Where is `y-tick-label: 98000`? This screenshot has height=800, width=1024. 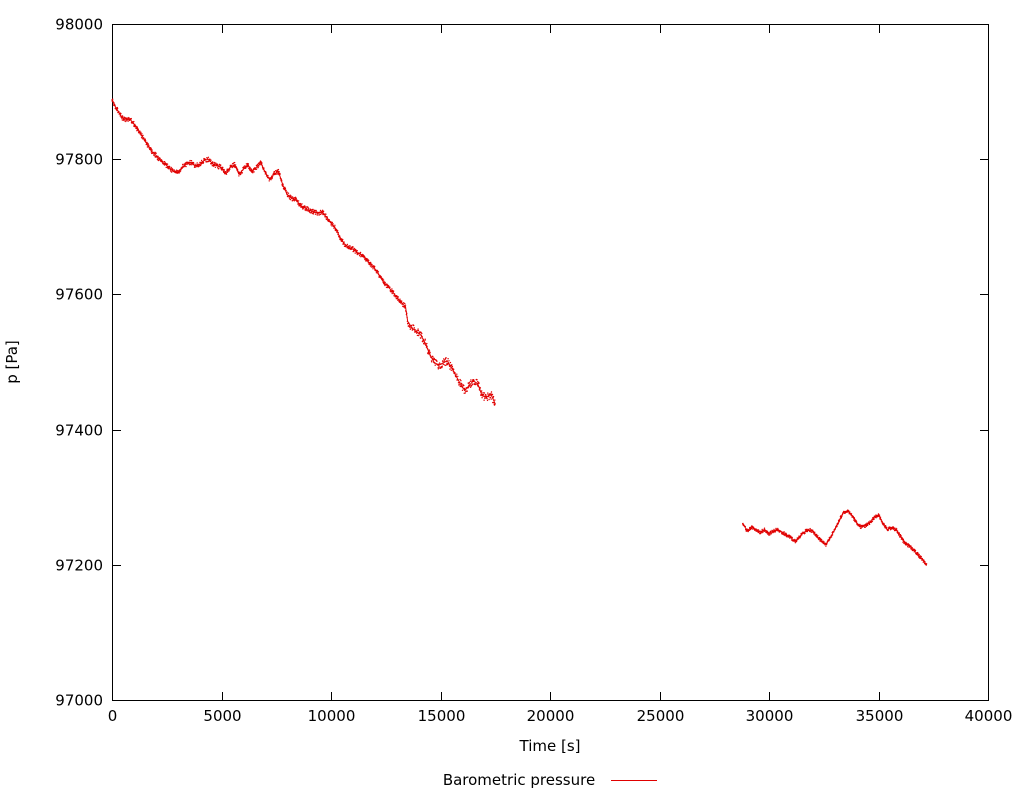
y-tick-label: 98000 is located at coordinates (79, 25).